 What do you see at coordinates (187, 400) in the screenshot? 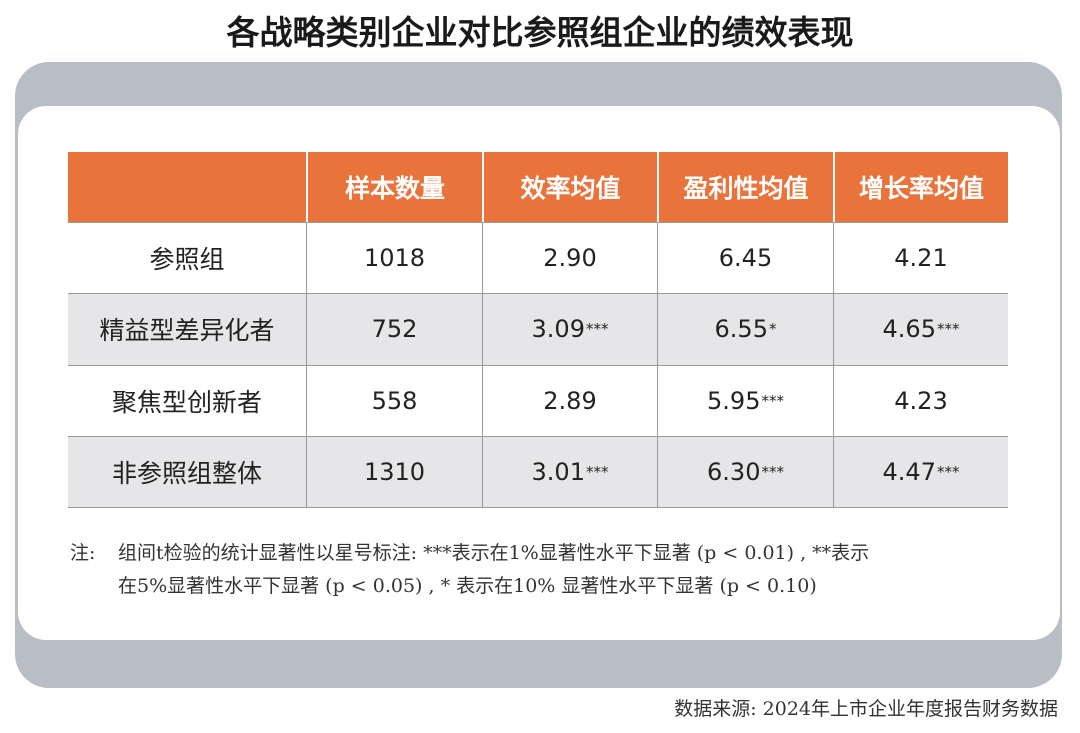
I see `row-label: 聚焦型创新者` at bounding box center [187, 400].